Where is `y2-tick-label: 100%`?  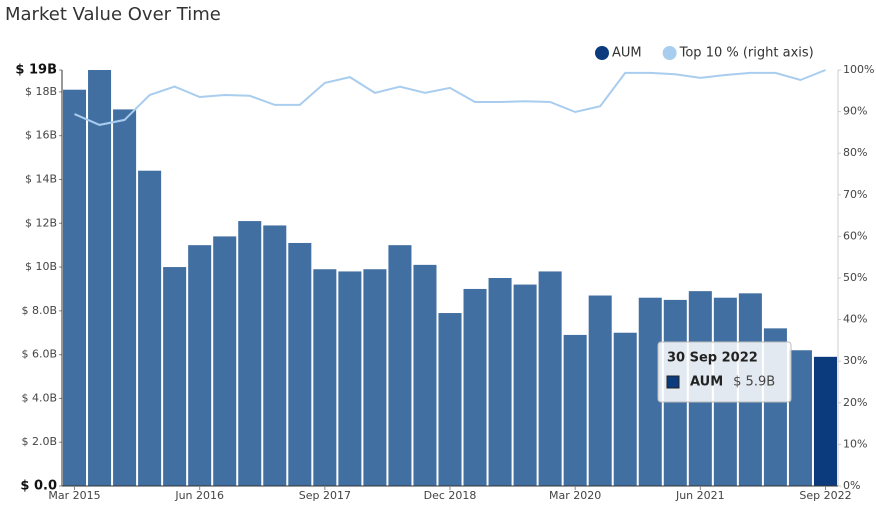
y2-tick-label: 100% is located at coordinates (858, 69).